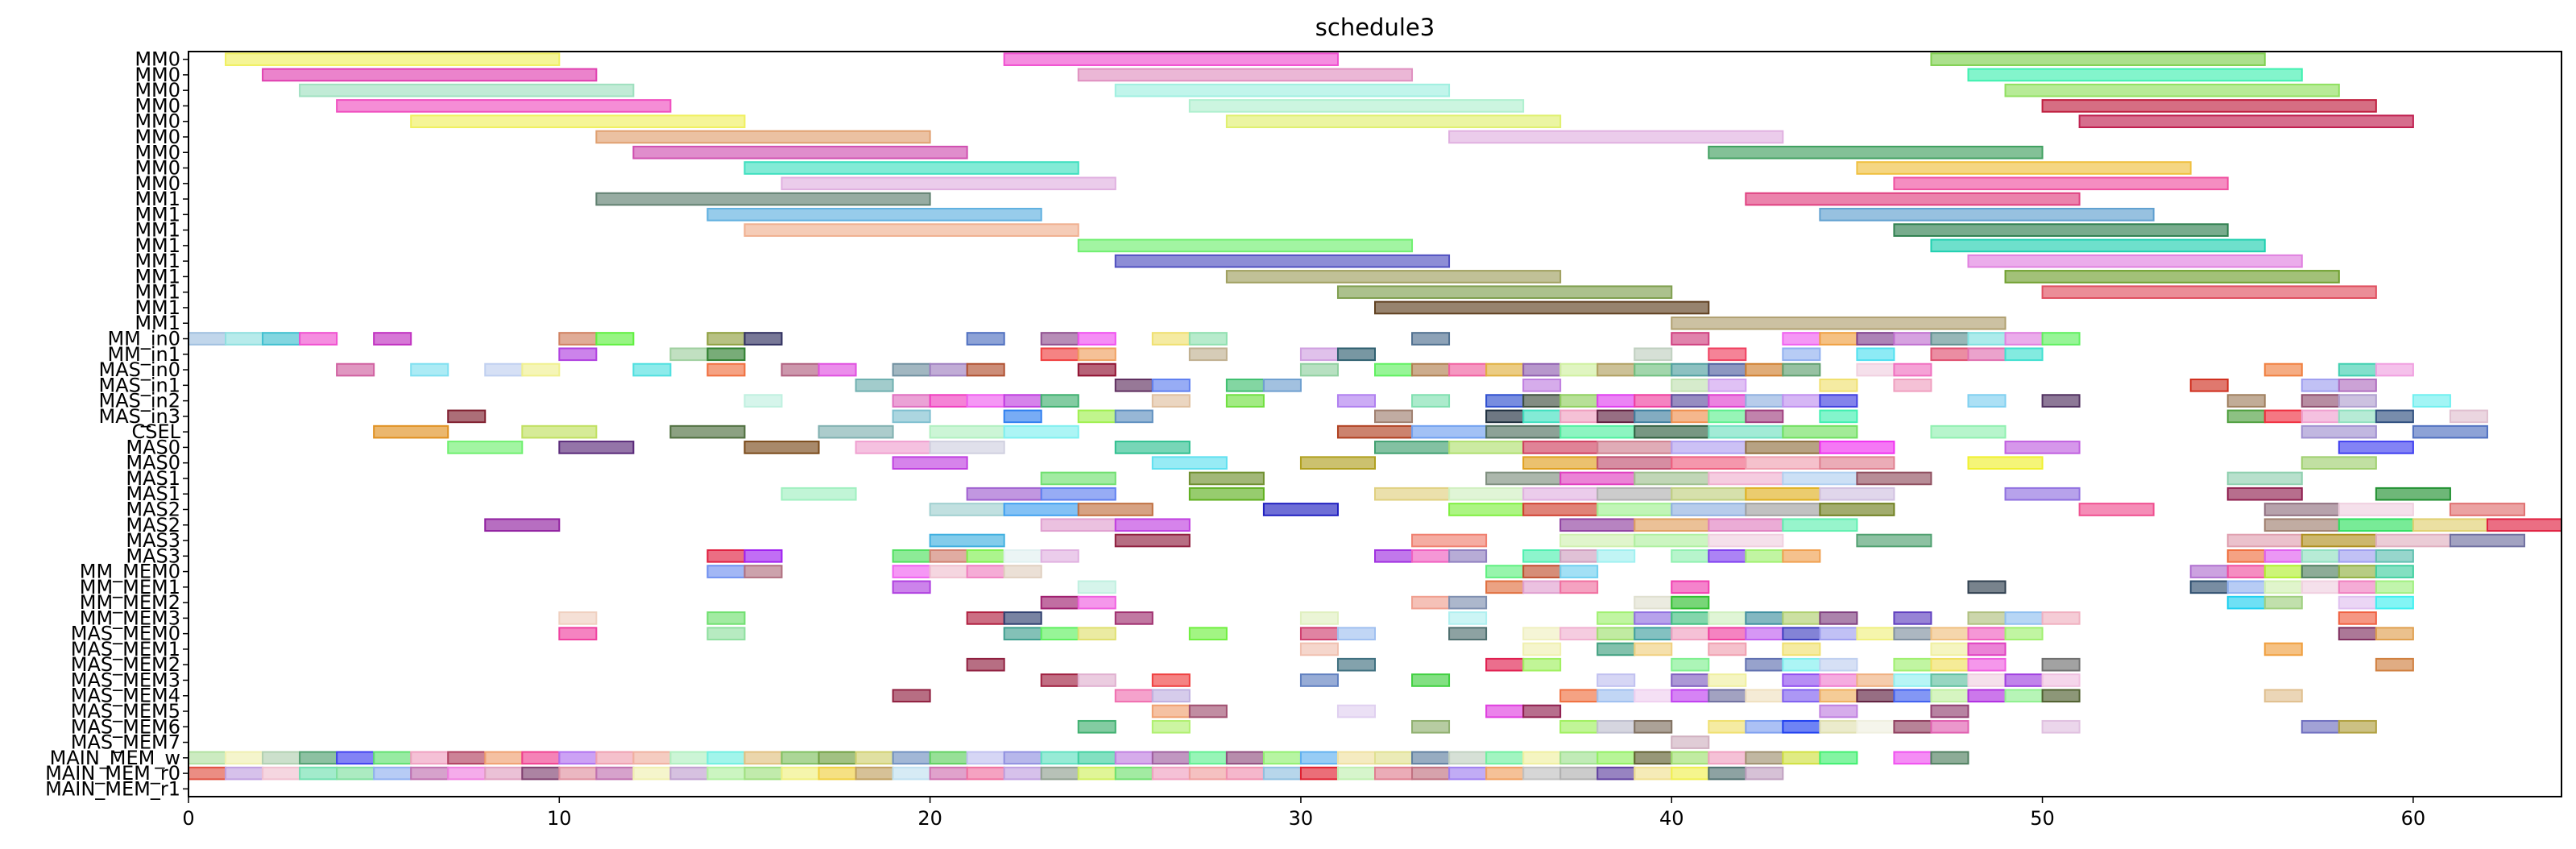 This screenshot has width=2576, height=849. What do you see at coordinates (139, 369) in the screenshot?
I see `y-tick-label: MAS_in0` at bounding box center [139, 369].